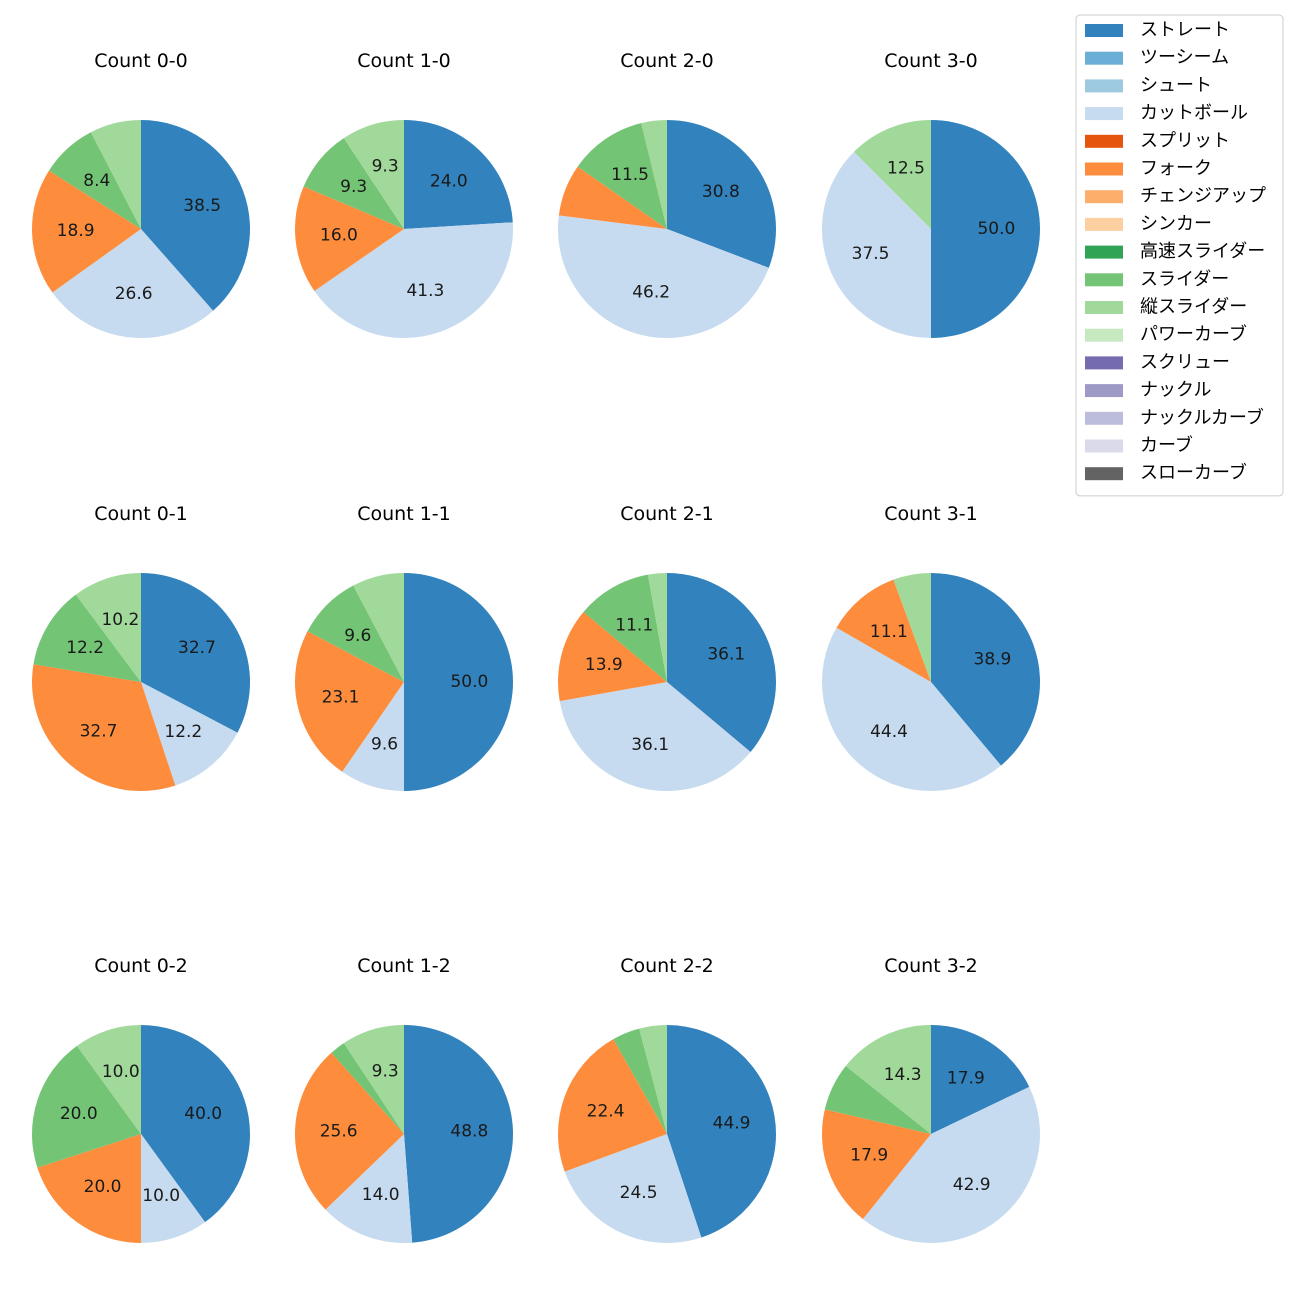 The width and height of the screenshot is (1300, 1300). Describe the element at coordinates (203, 1114) in the screenshot. I see `slice-label: 40.0` at that location.